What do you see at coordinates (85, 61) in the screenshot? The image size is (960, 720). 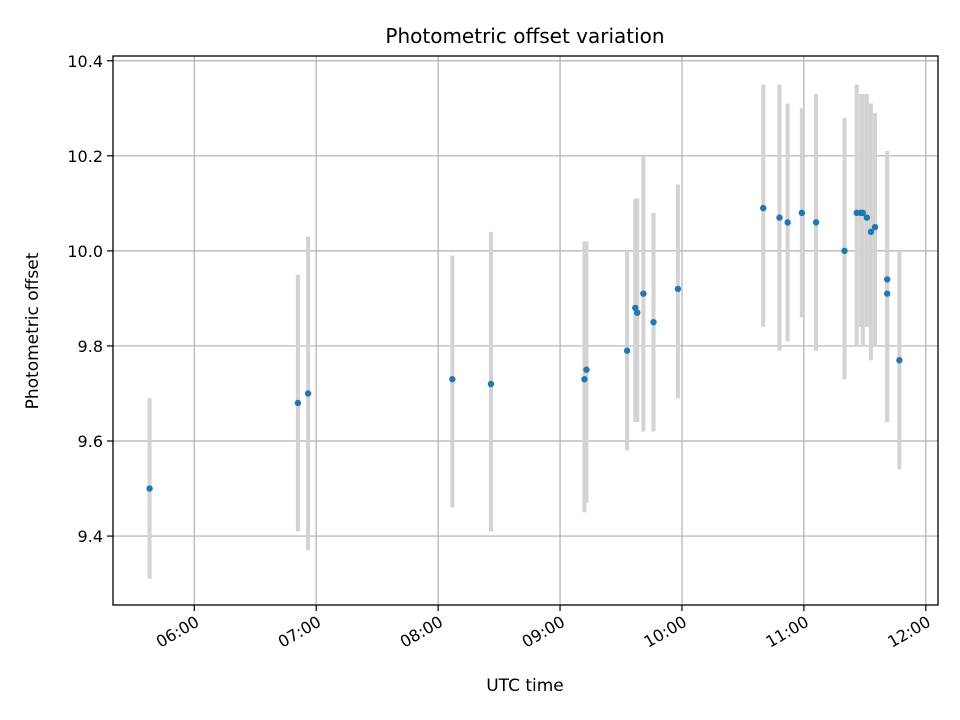 I see `y-tick-label: 10.4` at bounding box center [85, 61].